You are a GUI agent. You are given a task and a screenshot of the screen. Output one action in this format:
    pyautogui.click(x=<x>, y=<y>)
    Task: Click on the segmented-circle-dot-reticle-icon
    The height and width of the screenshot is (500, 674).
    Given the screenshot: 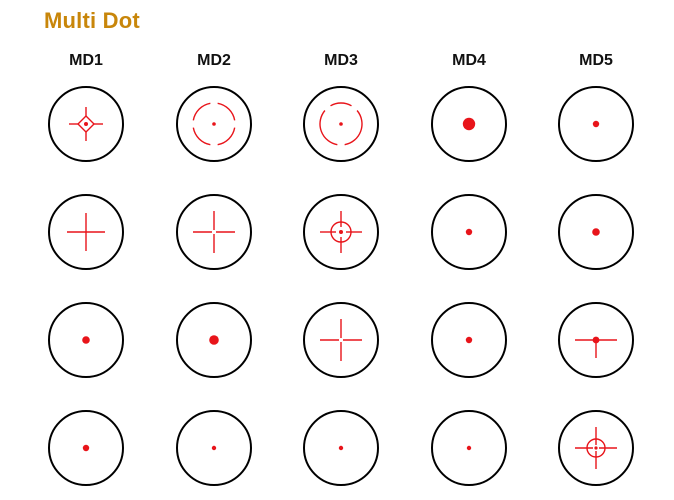 What is the action you would take?
    pyautogui.click(x=214, y=124)
    